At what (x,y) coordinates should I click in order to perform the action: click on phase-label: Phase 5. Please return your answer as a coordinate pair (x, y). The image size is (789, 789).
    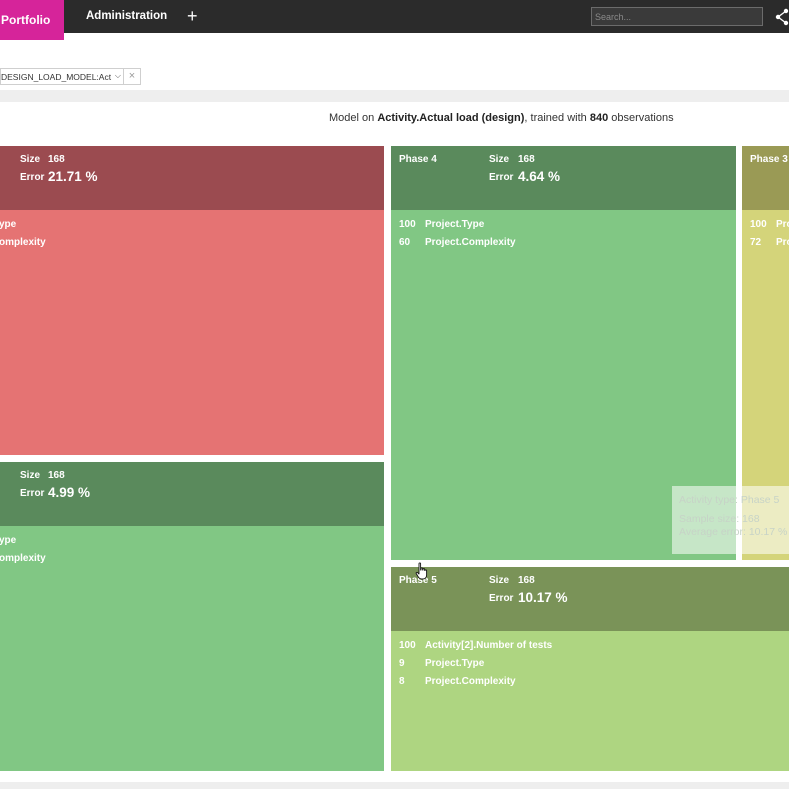
    Looking at the image, I should click on (418, 580).